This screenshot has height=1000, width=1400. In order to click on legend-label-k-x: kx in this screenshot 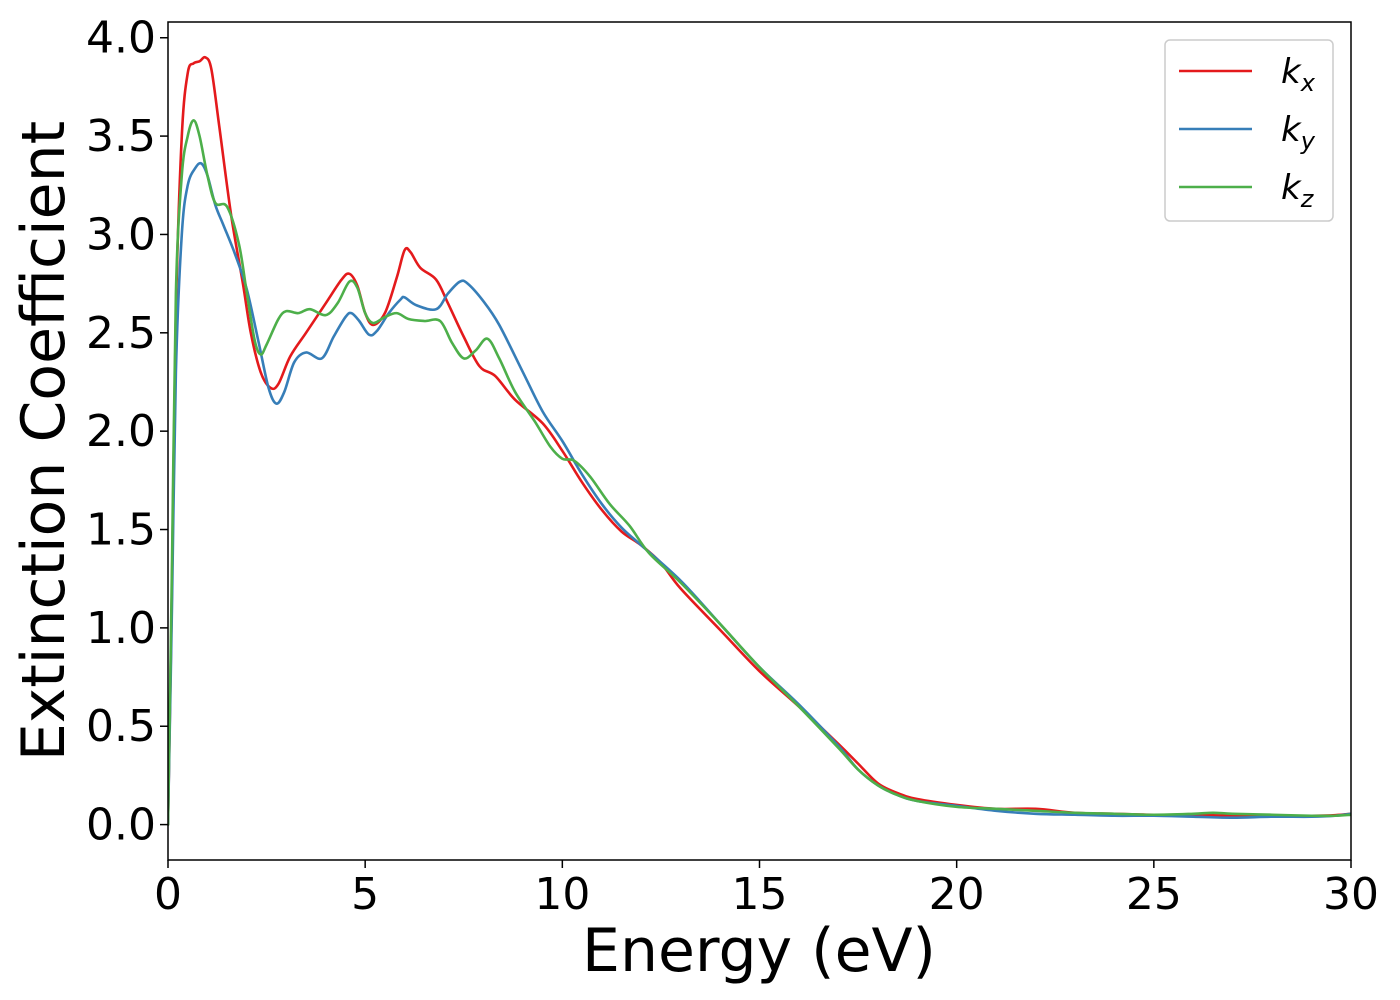, I will do `click(1298, 74)`.